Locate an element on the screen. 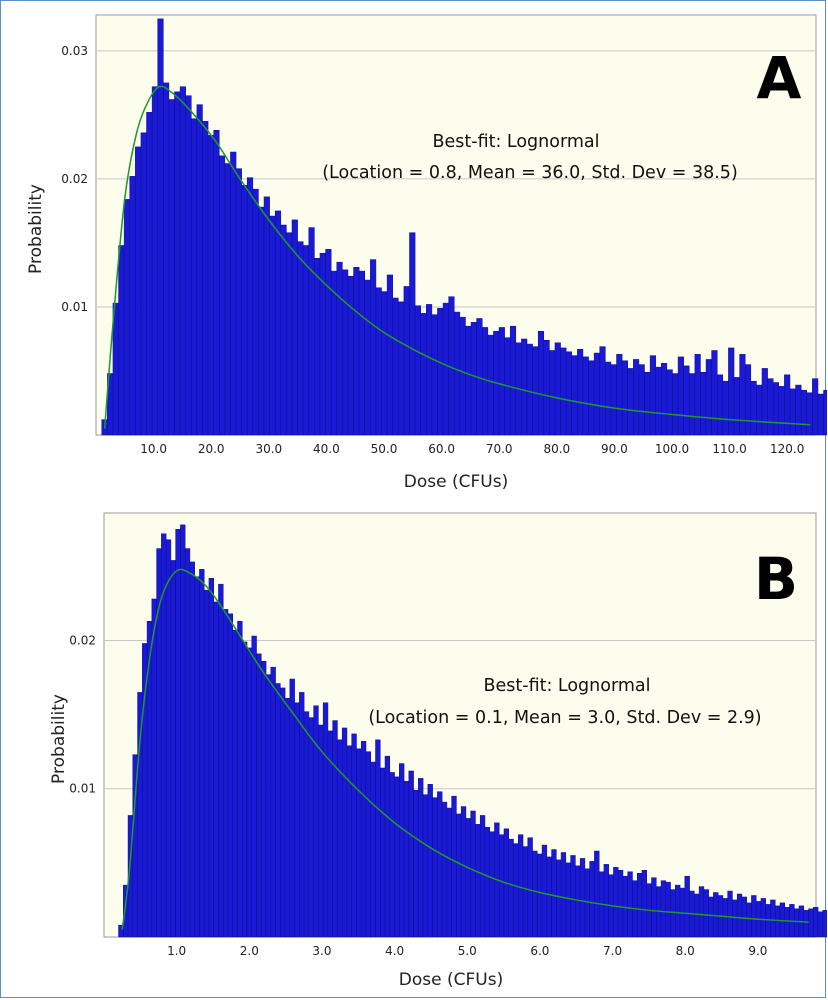 The height and width of the screenshot is (1000, 828). x-tick-label-b-7: 8.0 is located at coordinates (685, 951).